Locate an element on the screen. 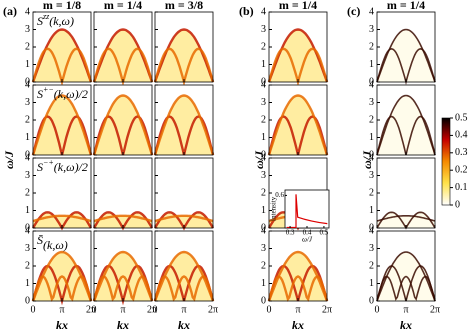 The image size is (469, 334). row-label-sup: −+ is located at coordinates (48, 162).